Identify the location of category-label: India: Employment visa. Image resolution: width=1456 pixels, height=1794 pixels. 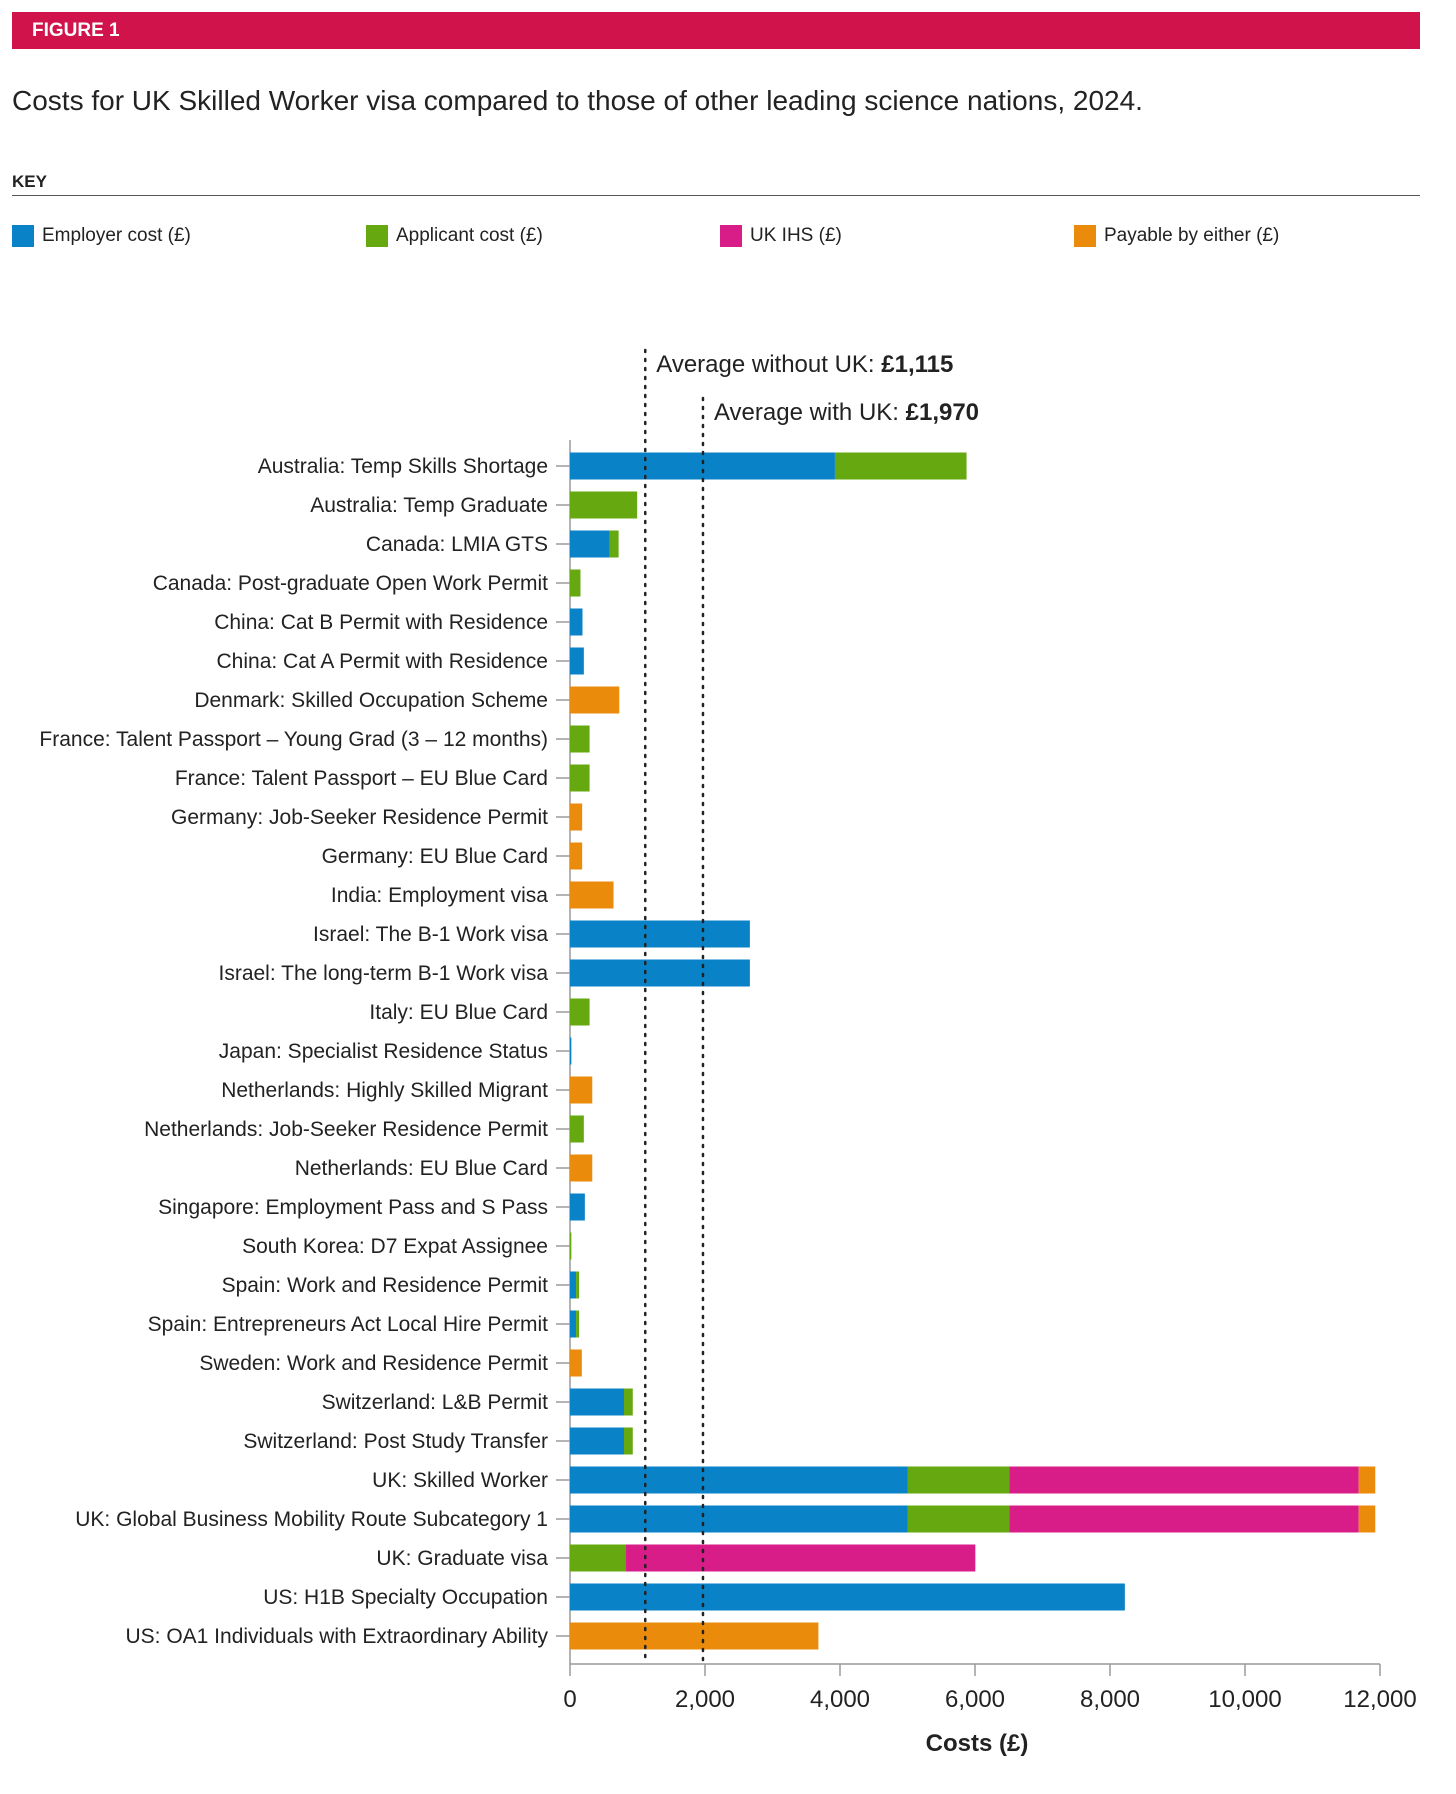
(439, 895).